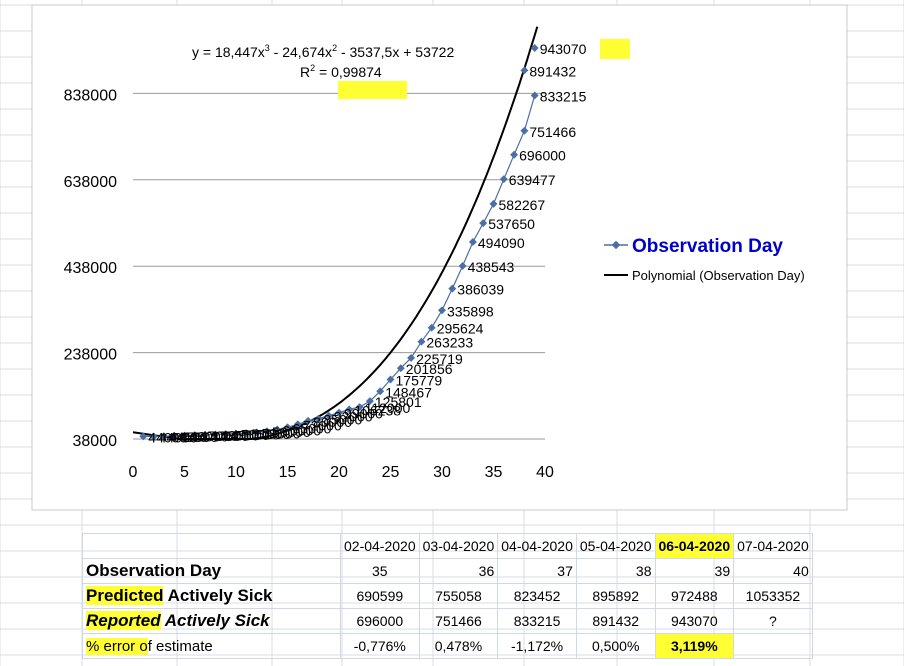  I want to click on error-label-rest: f estimate, so click(180, 646).